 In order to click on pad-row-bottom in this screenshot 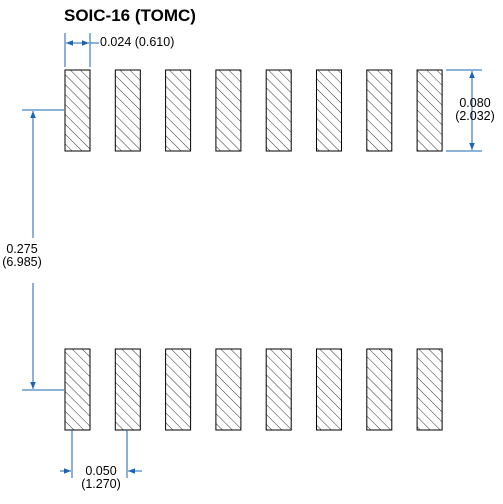, I will do `click(253, 389)`.